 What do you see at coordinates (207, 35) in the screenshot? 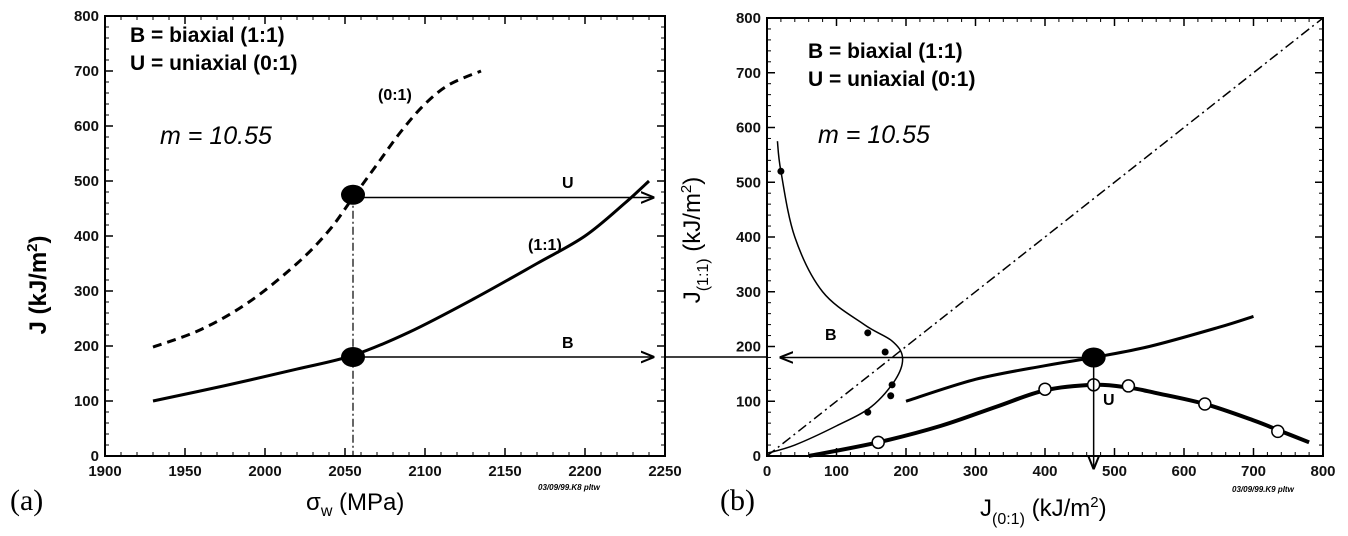
I see `legend-line-1-a: B = biaxial (1:1)` at bounding box center [207, 35].